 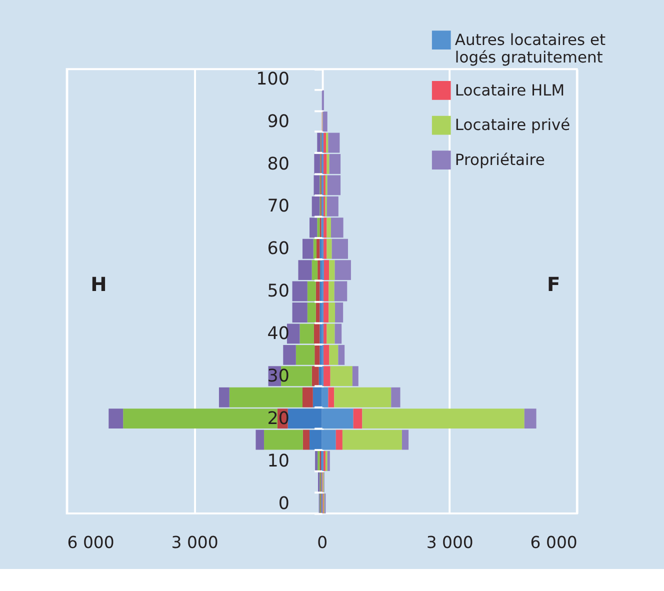 What do you see at coordinates (278, 292) in the screenshot?
I see `y-tick-label: 50` at bounding box center [278, 292].